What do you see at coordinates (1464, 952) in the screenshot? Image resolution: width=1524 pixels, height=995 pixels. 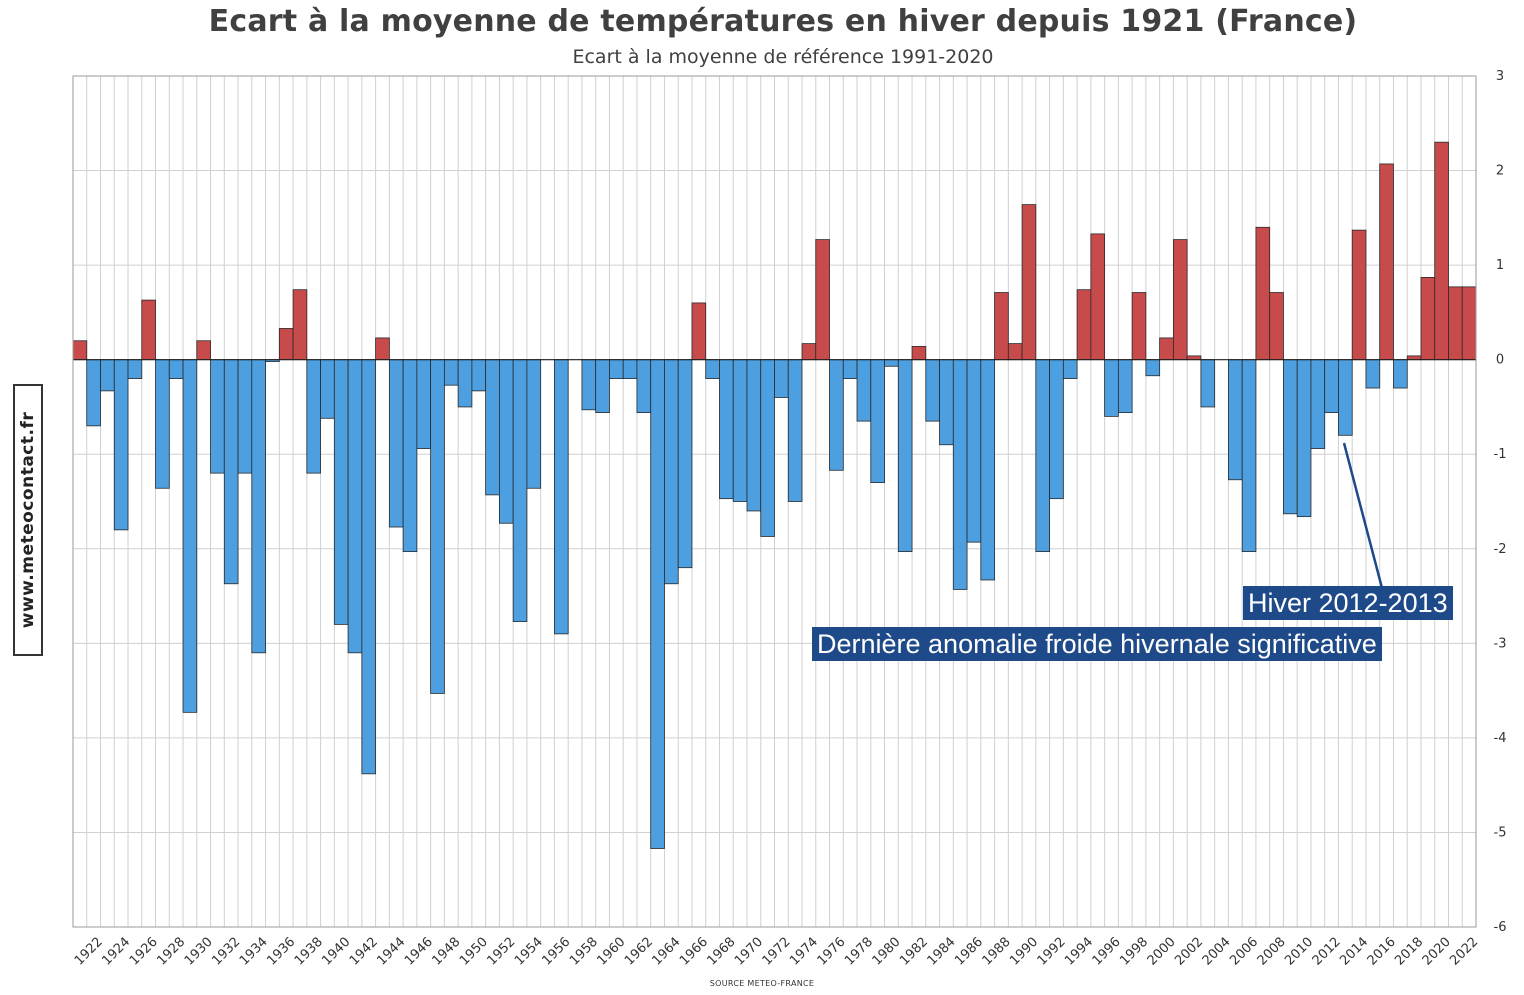 I see `x-tick-label: 2022` at bounding box center [1464, 952].